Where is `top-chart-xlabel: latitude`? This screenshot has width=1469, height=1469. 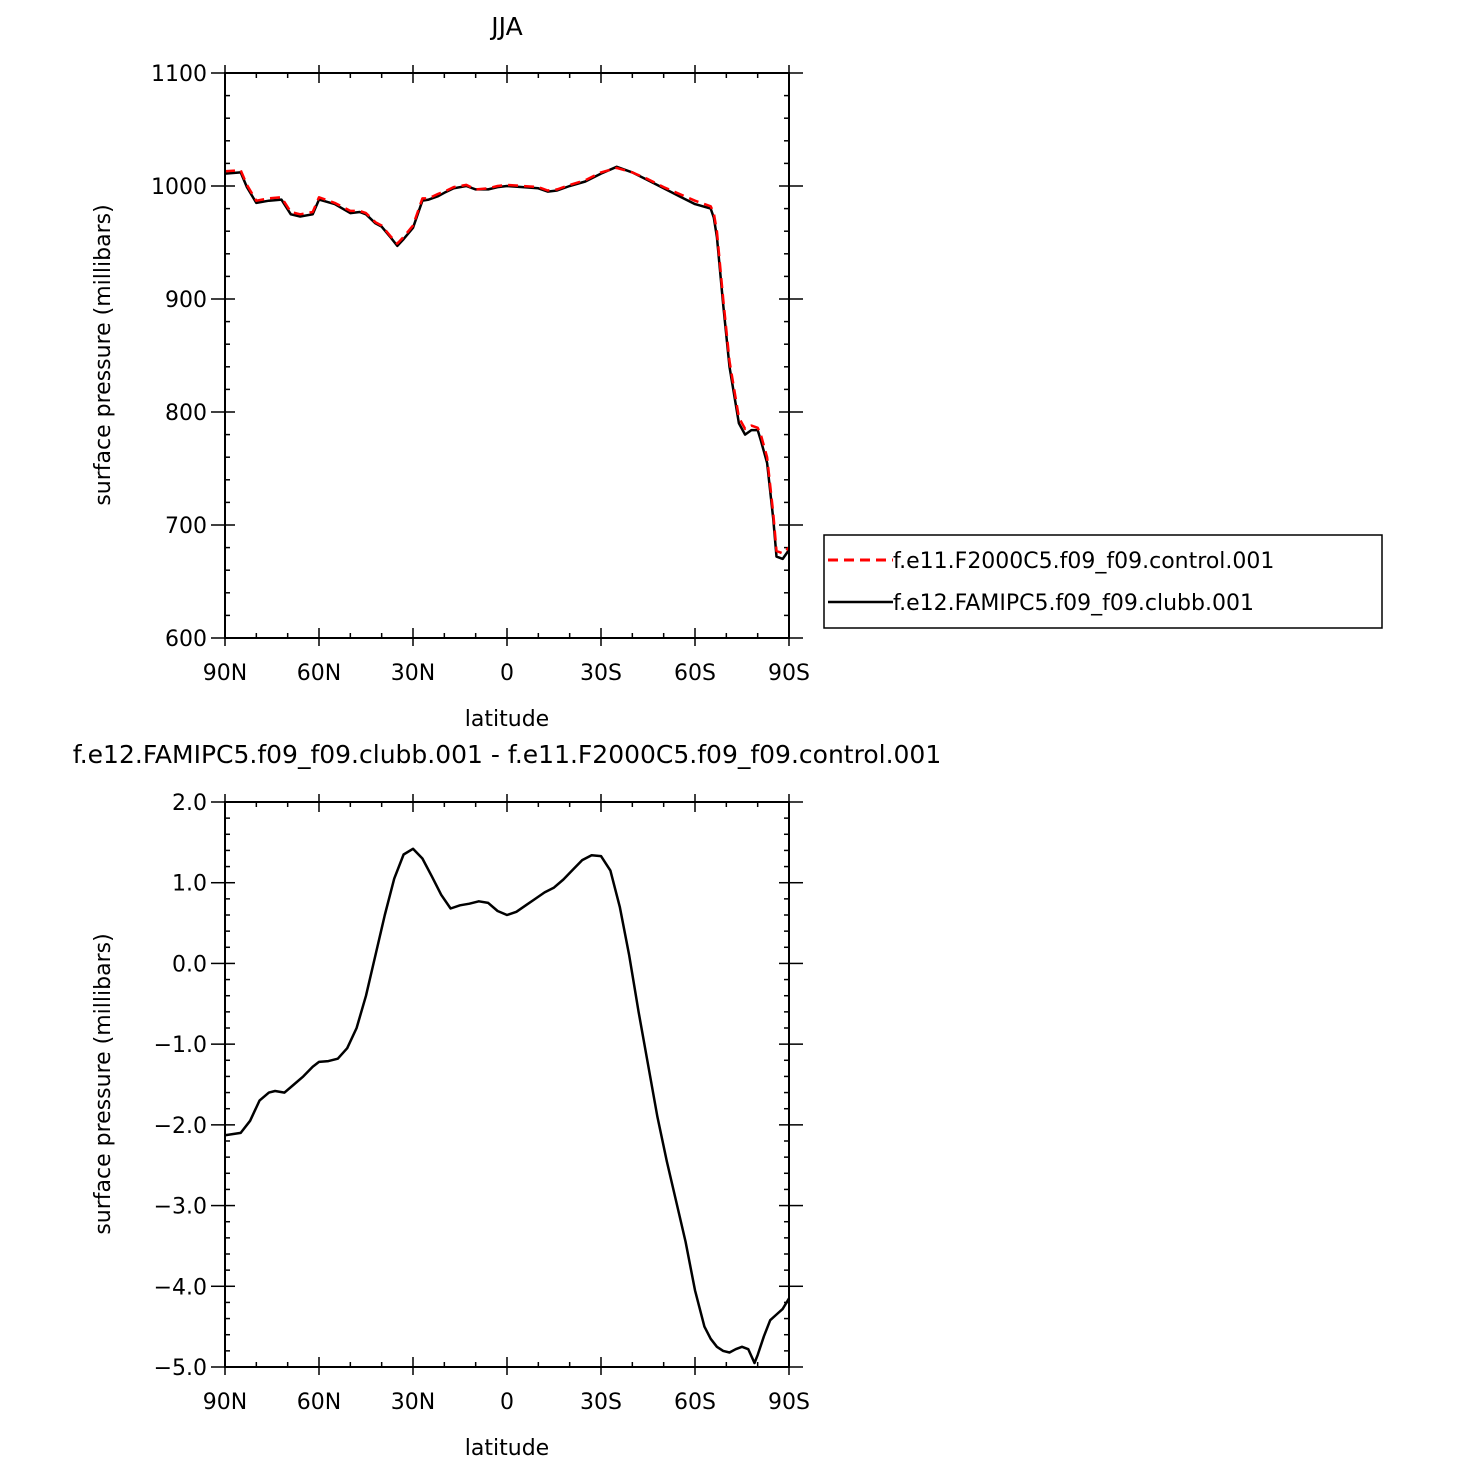
top-chart-xlabel: latitude is located at coordinates (507, 719).